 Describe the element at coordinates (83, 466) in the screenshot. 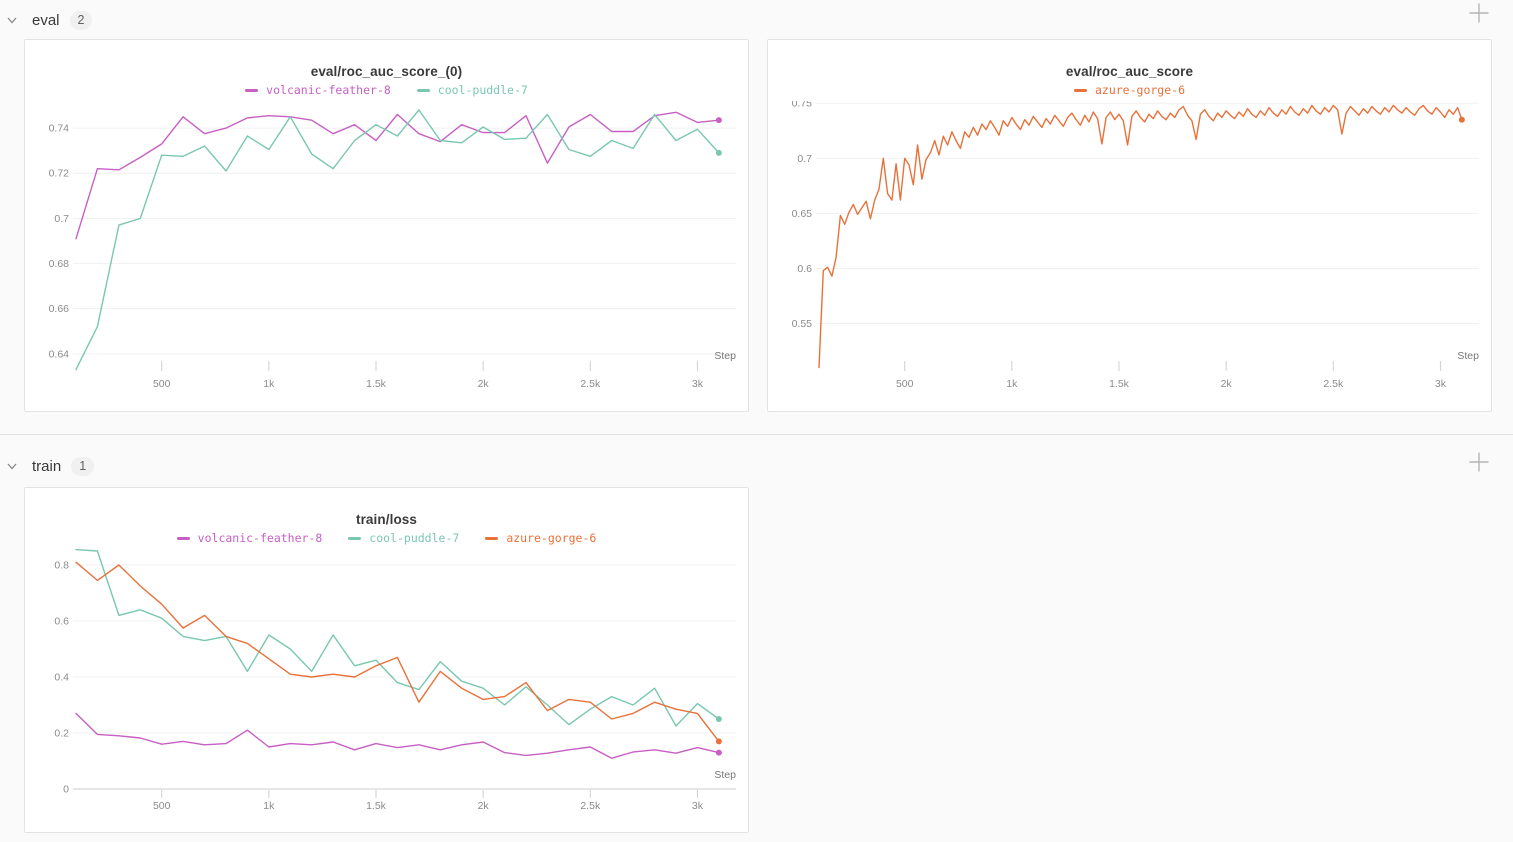

I see `panel-count-badge: 1` at that location.